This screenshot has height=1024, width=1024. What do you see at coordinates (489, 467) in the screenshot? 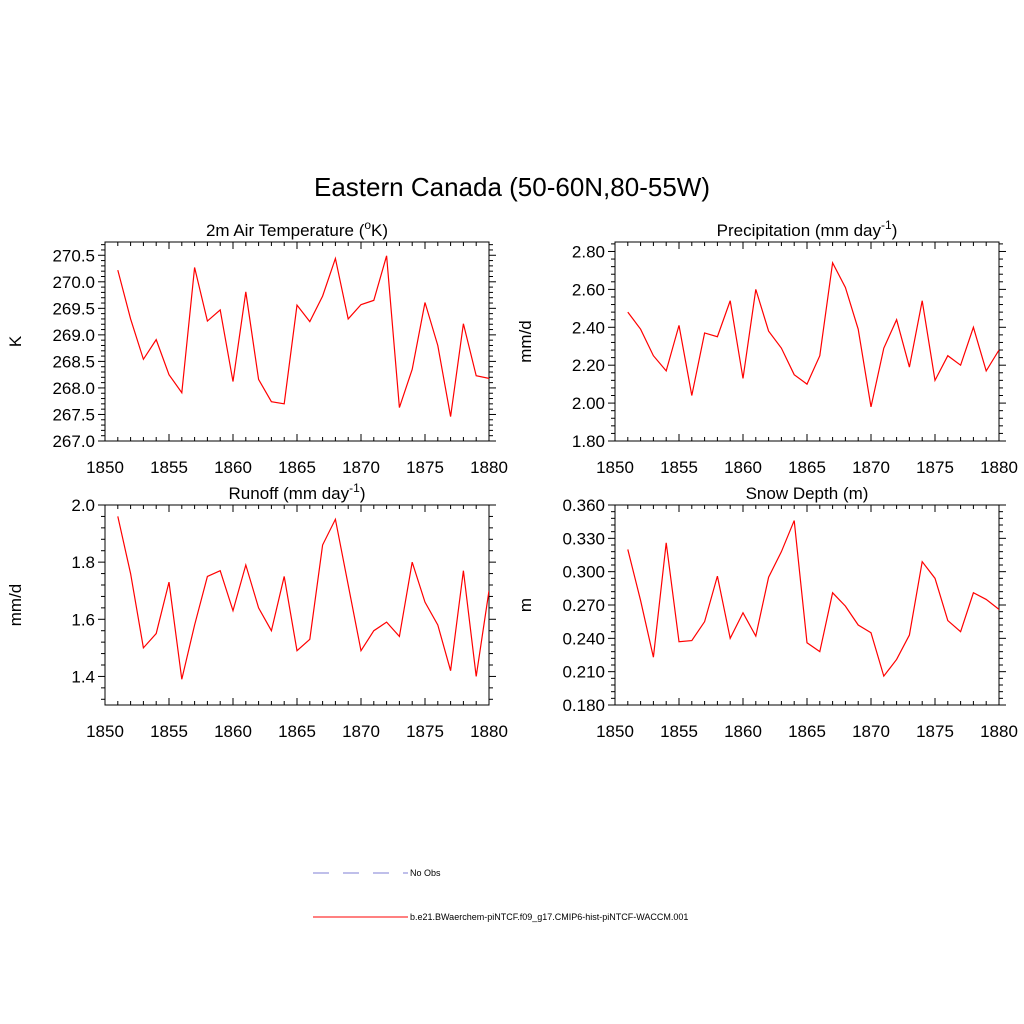
I see `air-temperature-x-tick-label: 1880` at bounding box center [489, 467].